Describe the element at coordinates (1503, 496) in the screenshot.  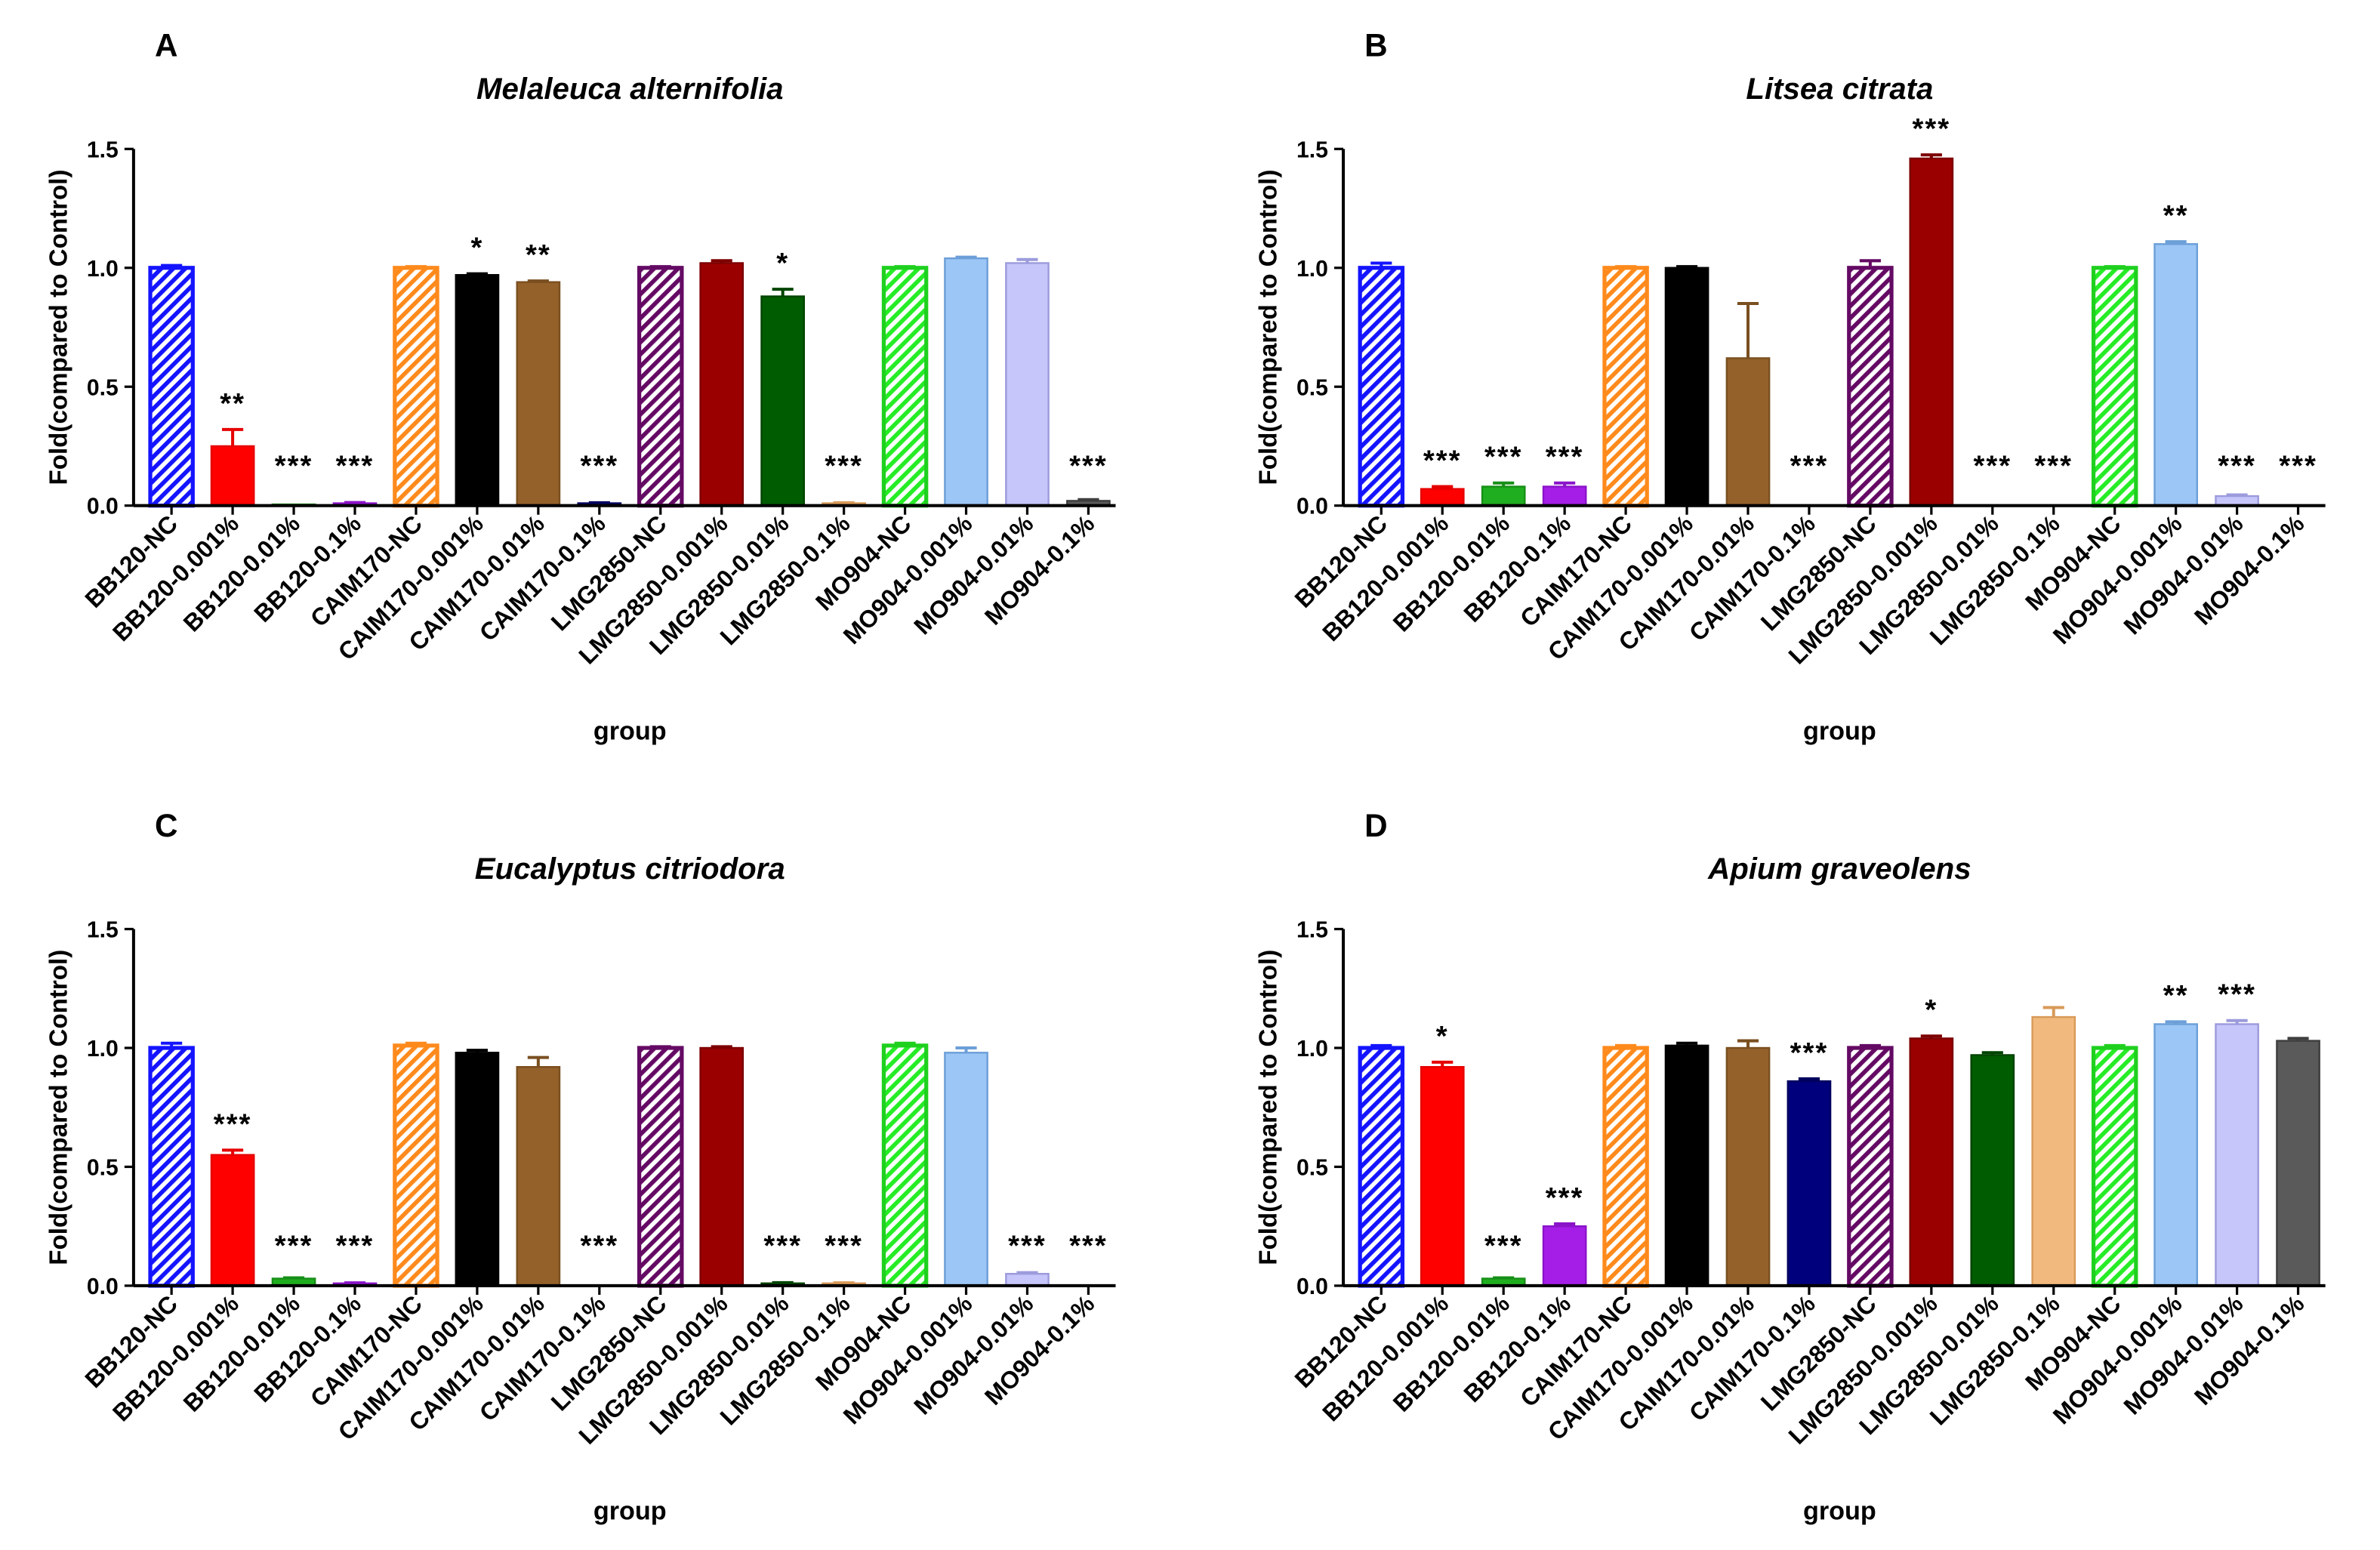
I see `bar-bb120-0-01pct` at that location.